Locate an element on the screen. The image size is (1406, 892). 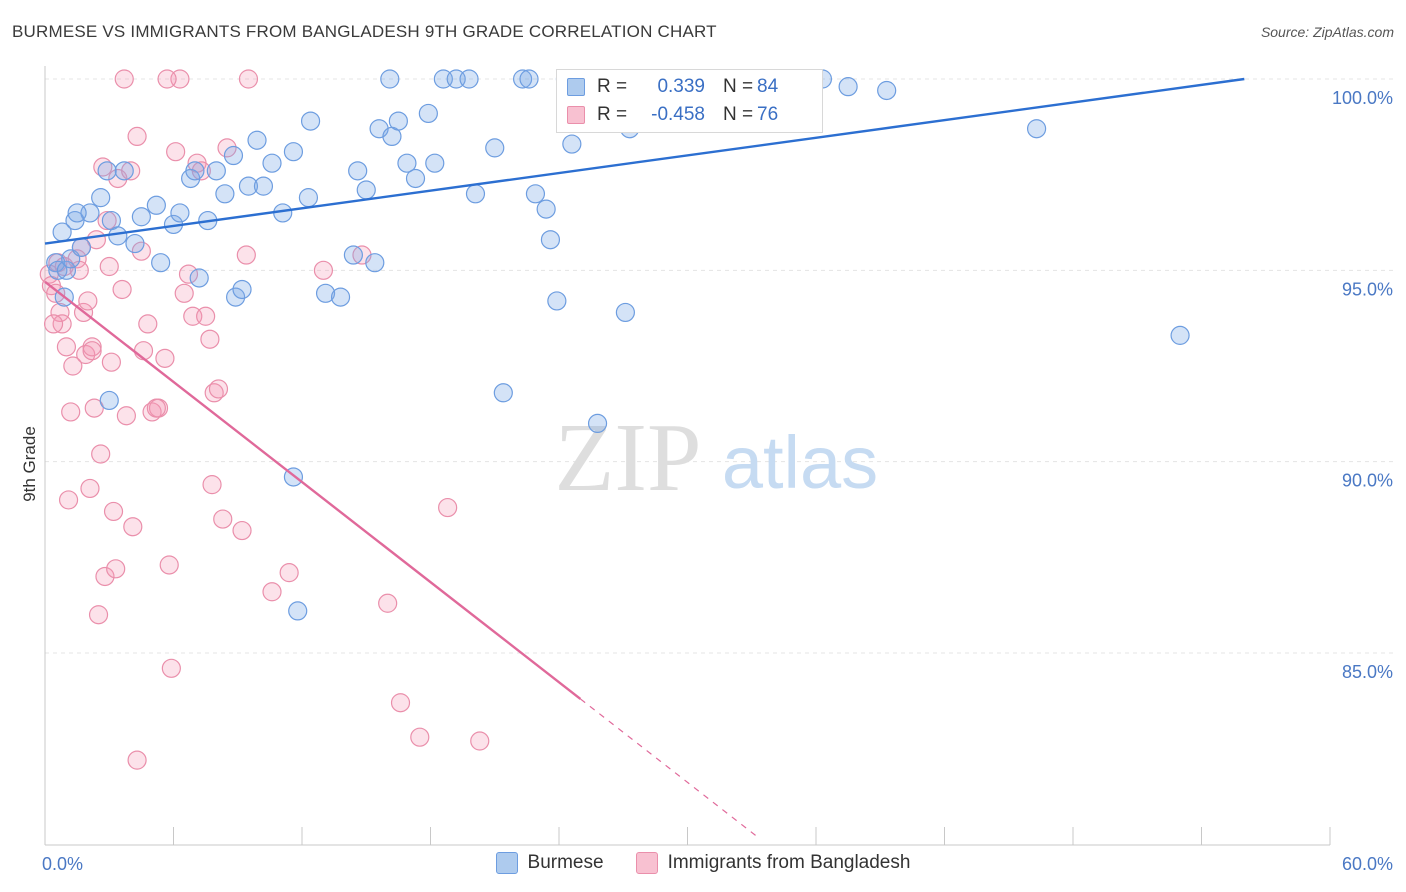
legend-swatch-bangladesh is located at coordinates (646, 863).